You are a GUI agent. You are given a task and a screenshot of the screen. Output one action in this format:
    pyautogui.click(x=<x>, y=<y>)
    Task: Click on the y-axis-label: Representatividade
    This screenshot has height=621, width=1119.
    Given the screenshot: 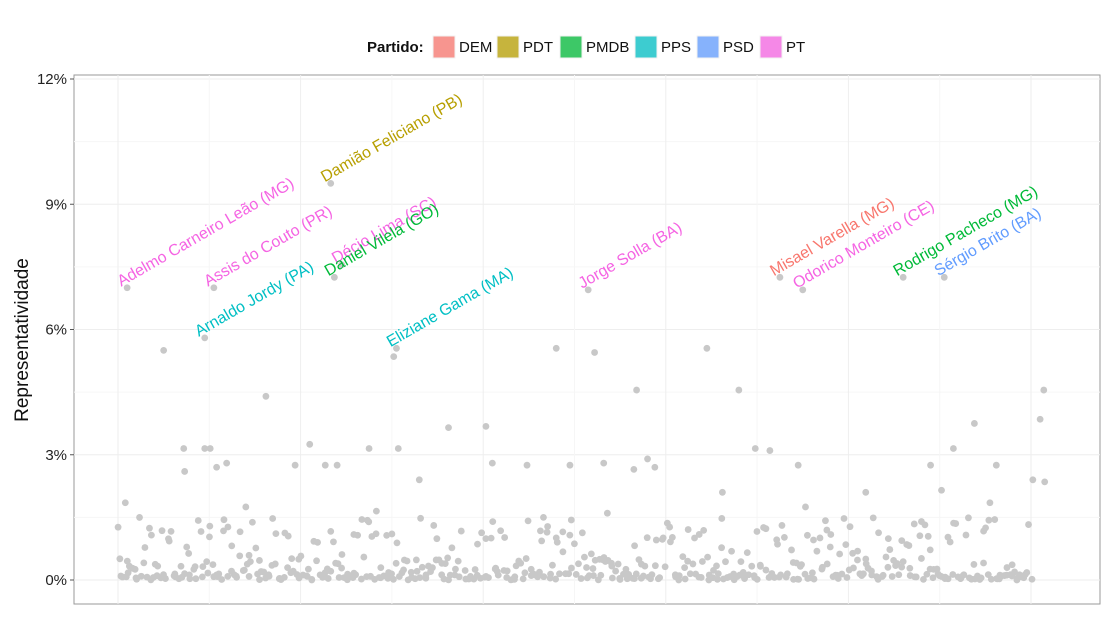 What is the action you would take?
    pyautogui.click(x=22, y=340)
    